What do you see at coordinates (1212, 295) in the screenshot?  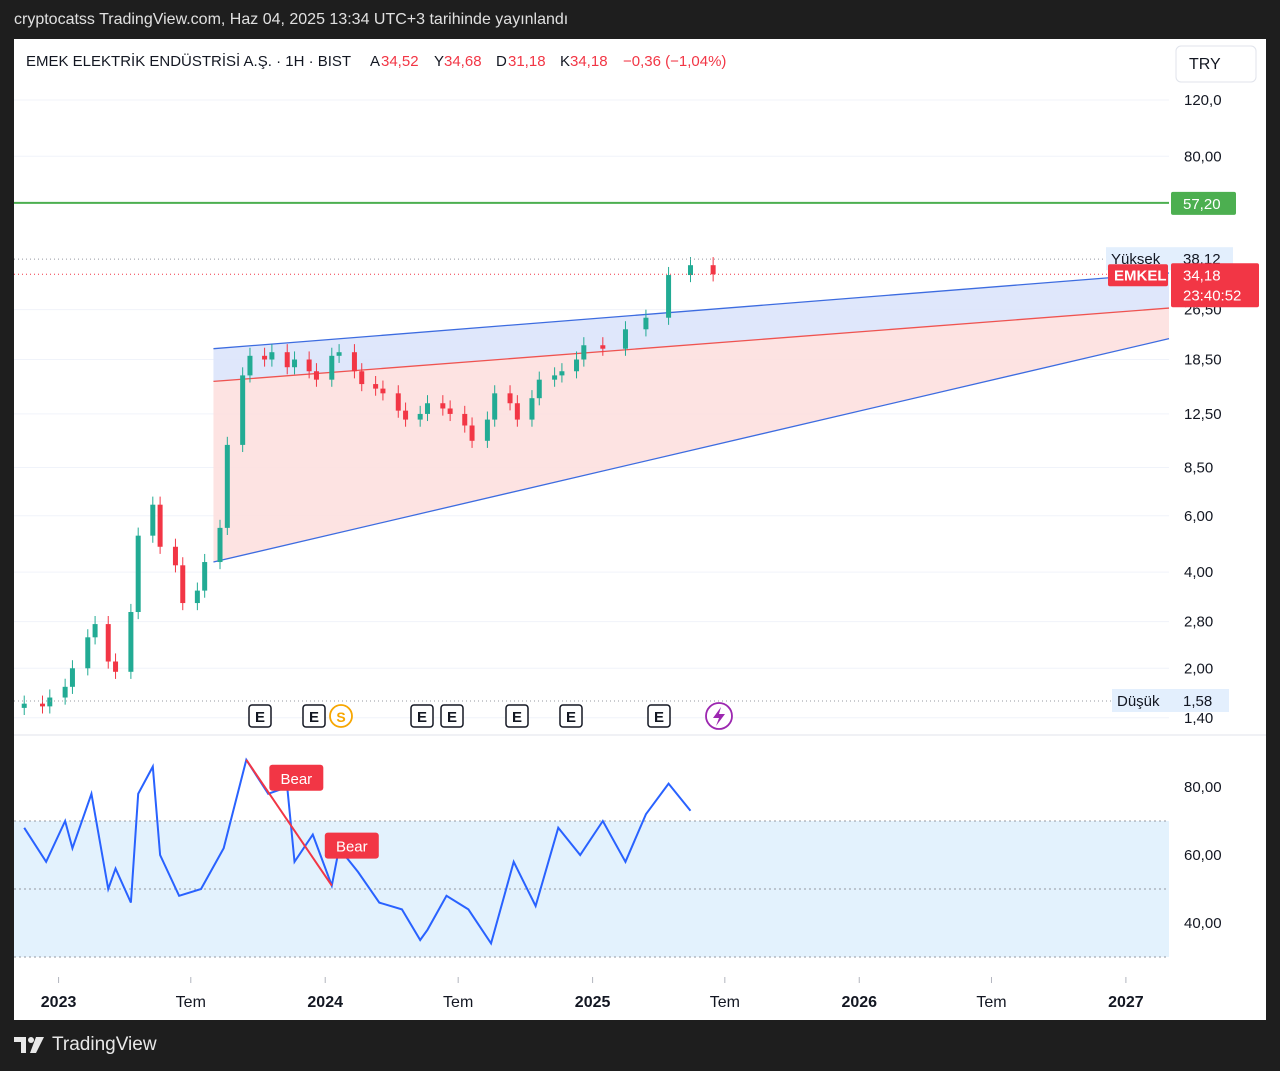 I see `bar-countdown-label: 23:40:52` at bounding box center [1212, 295].